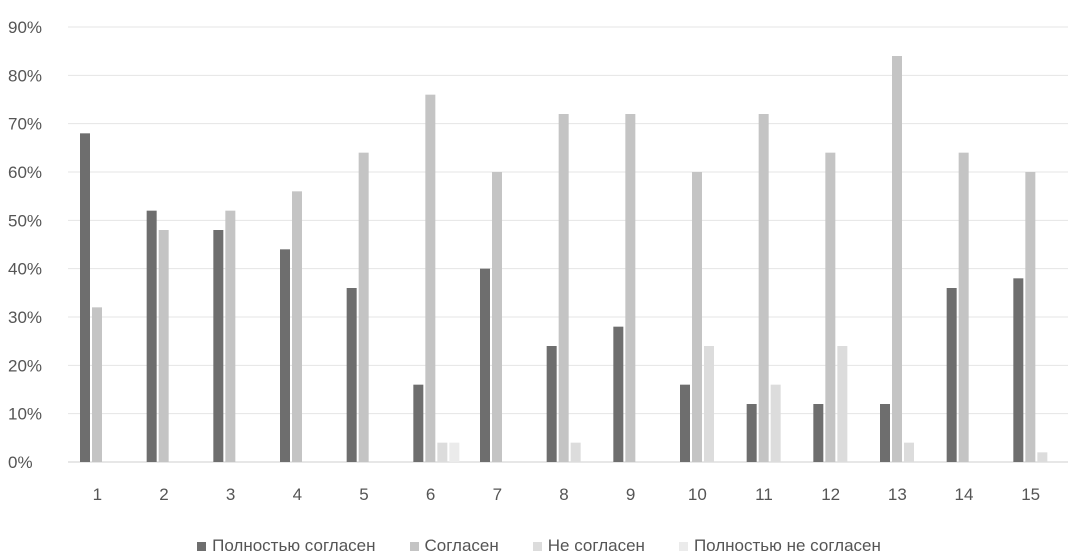  I want to click on y-tick-label: 10%, so click(25, 414).